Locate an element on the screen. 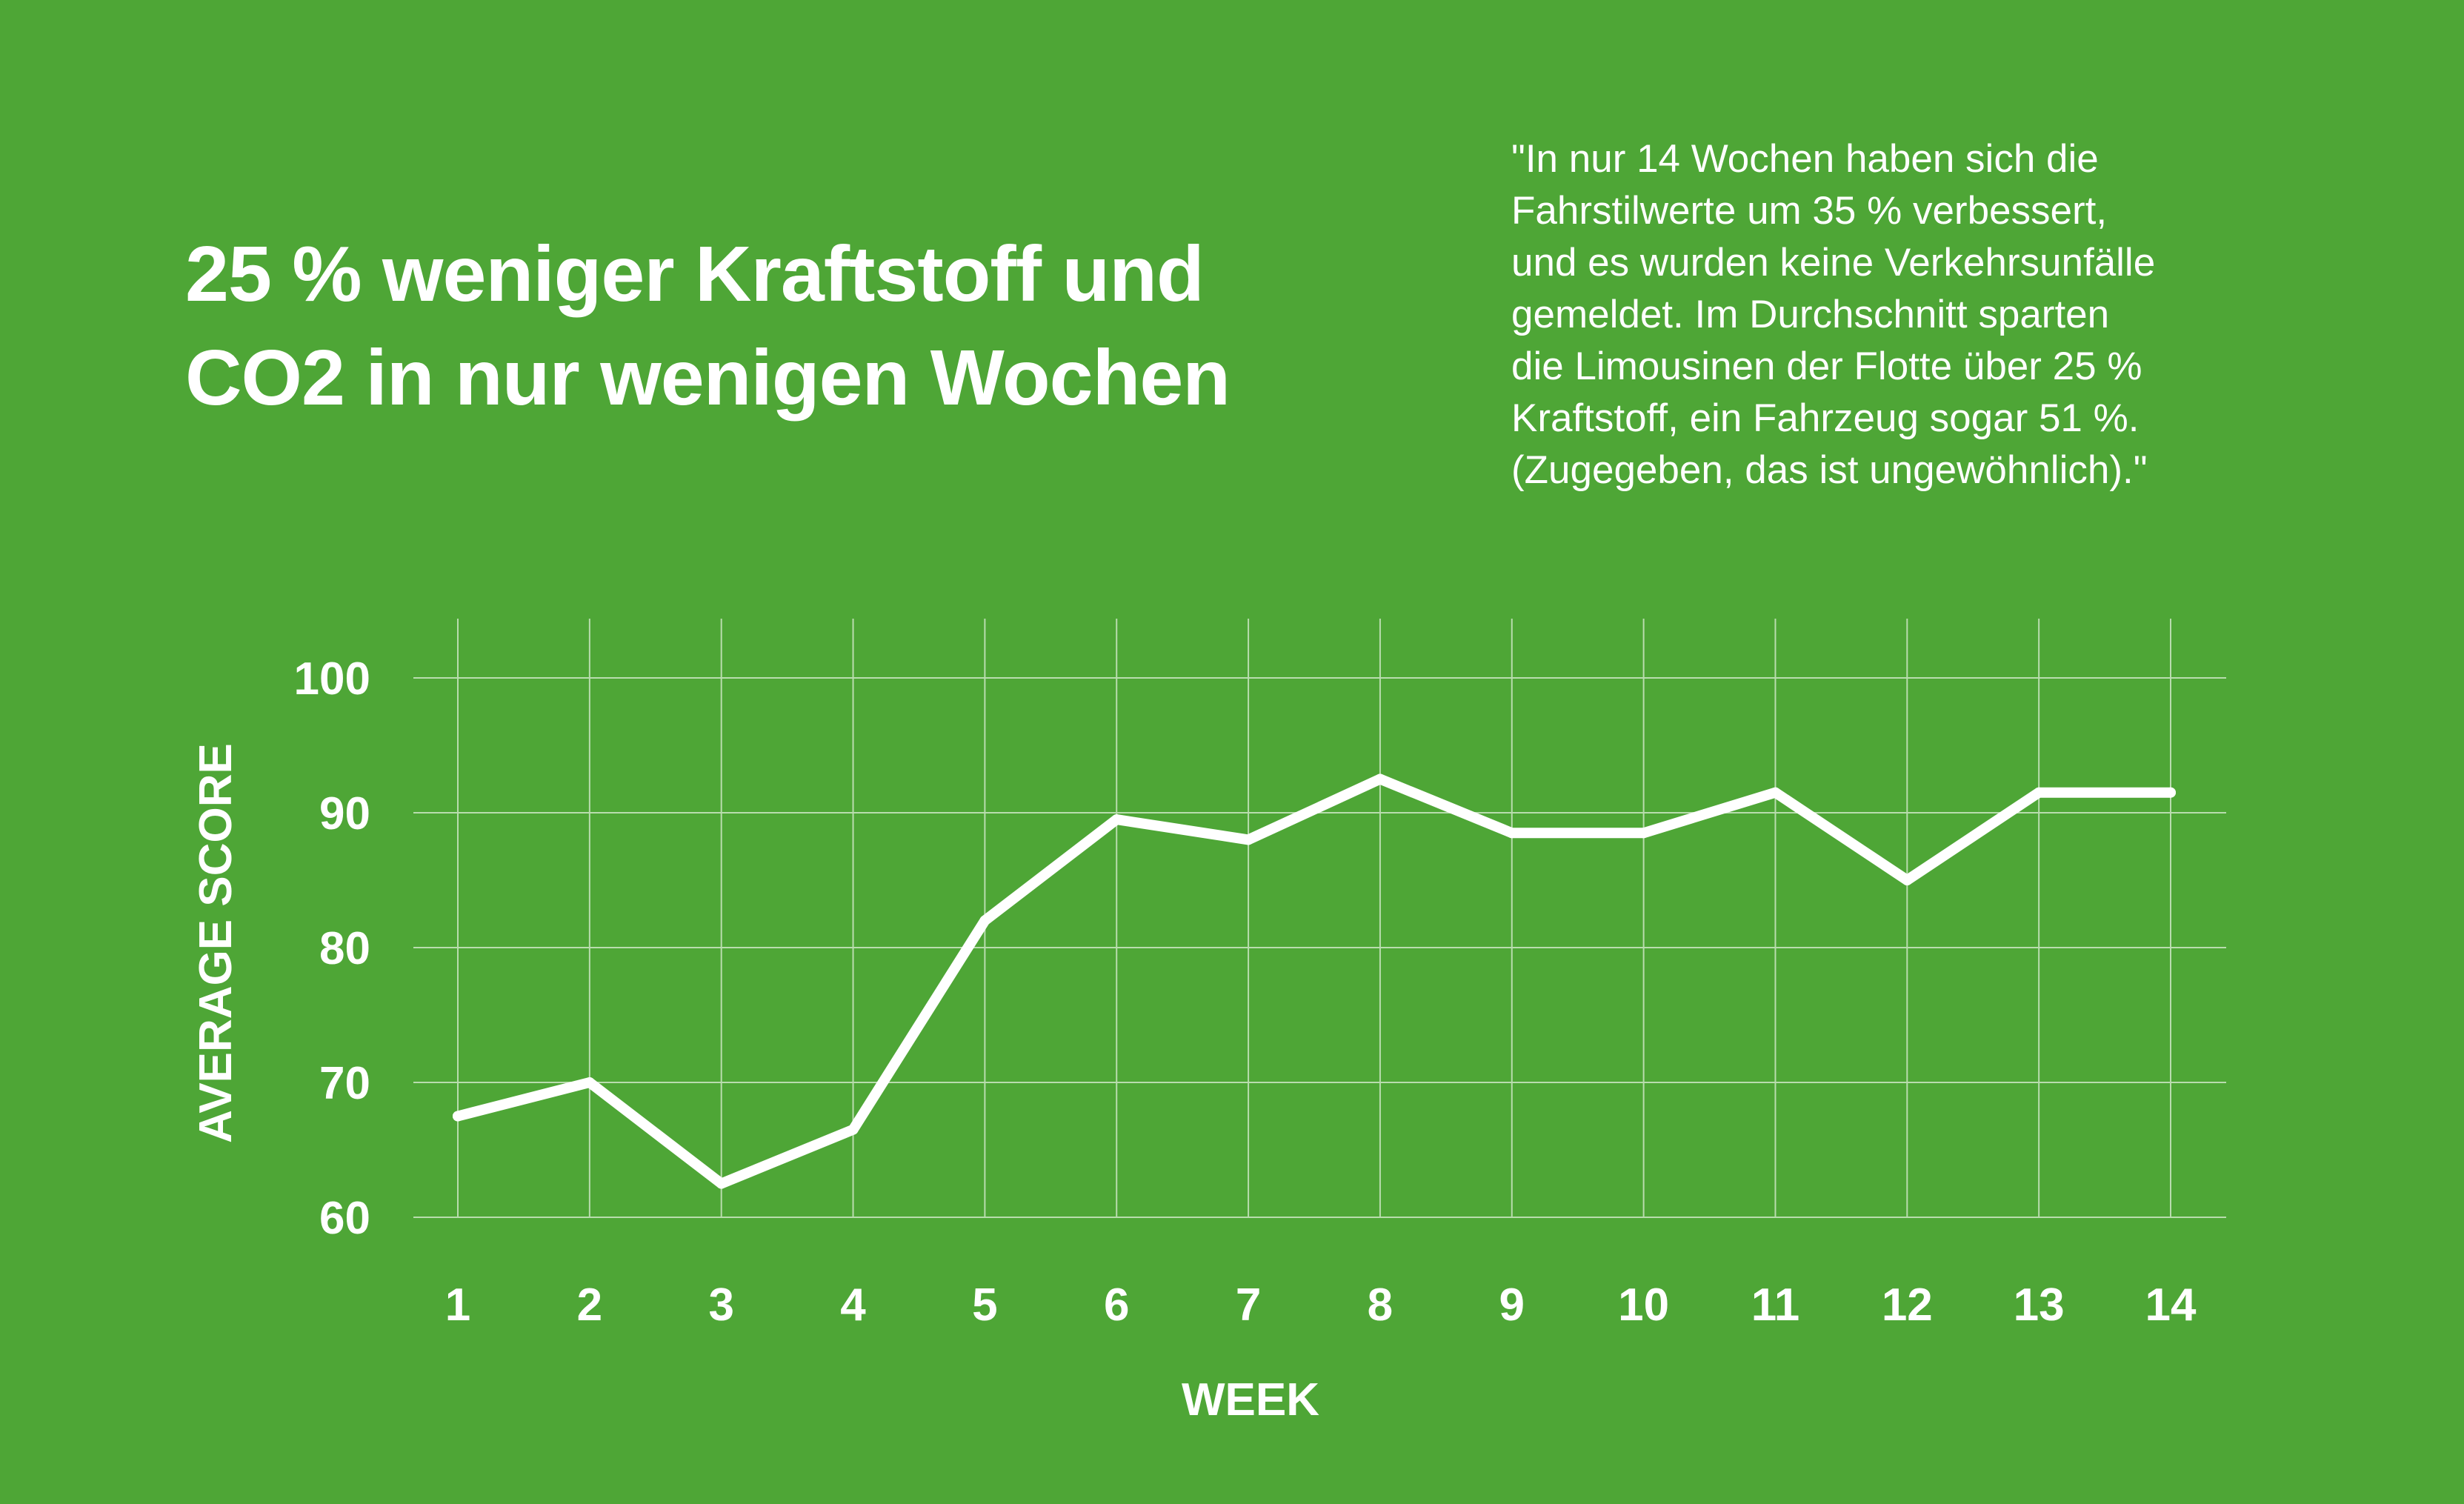  x-tick-label: 11 is located at coordinates (1776, 1305).